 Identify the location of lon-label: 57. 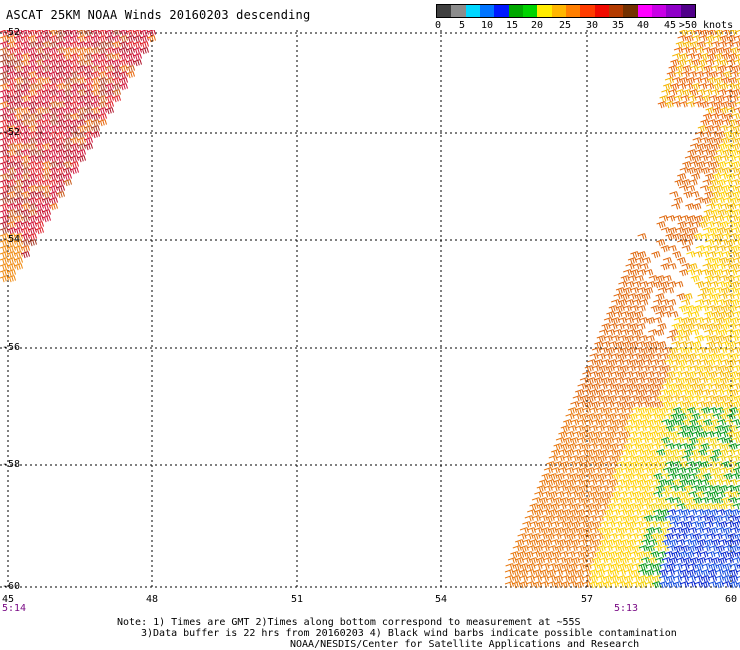
(587, 599).